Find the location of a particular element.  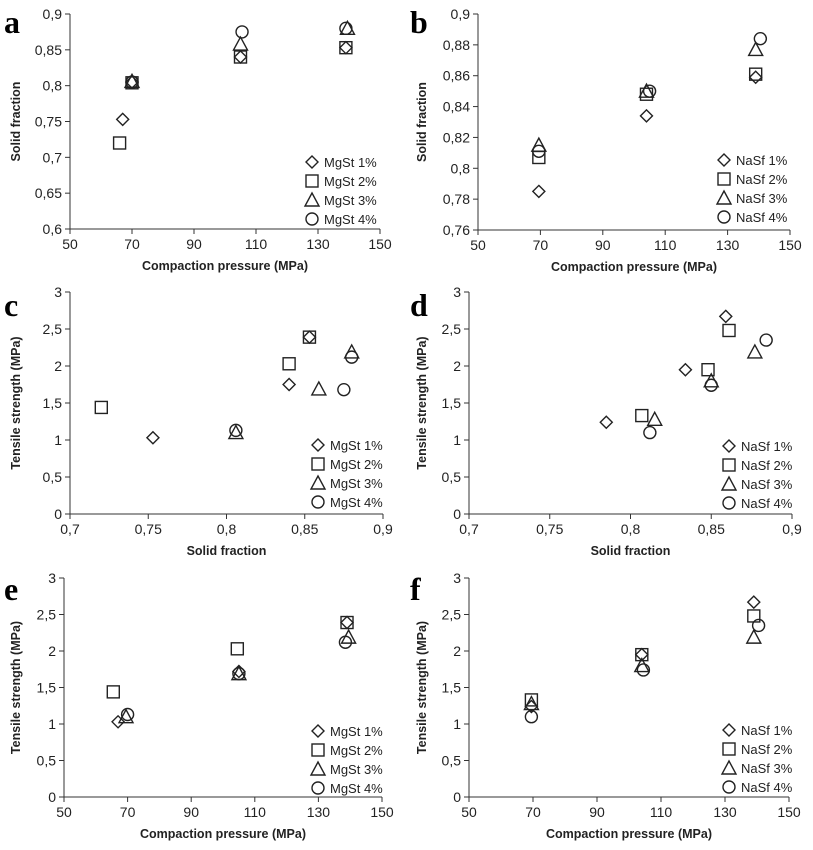

panel-letter: a is located at coordinates (12, 22).